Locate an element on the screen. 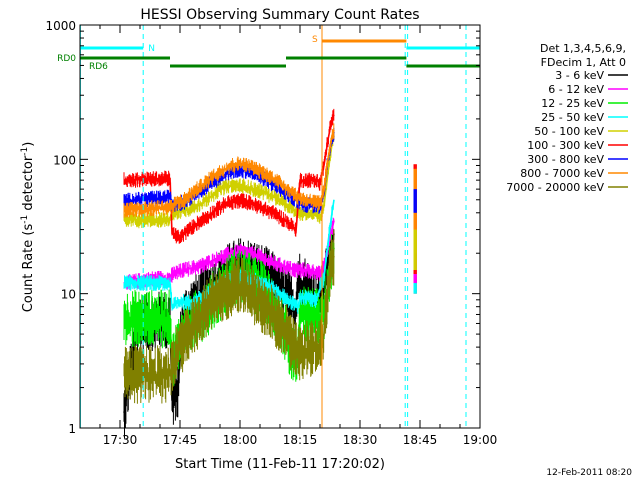 The height and width of the screenshot is (480, 640). legend-entry-label: 3 - 6 keV is located at coordinates (579, 75).